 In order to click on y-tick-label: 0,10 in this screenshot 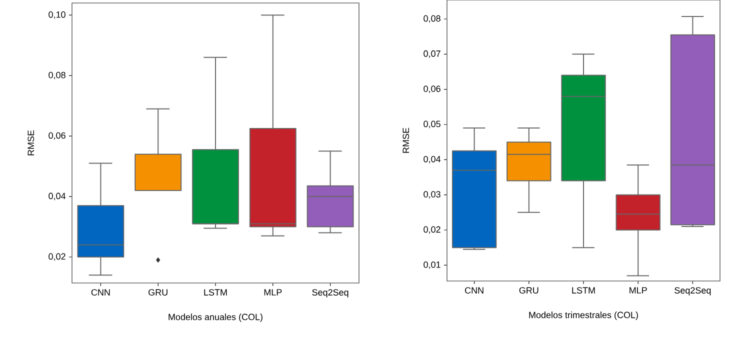, I will do `click(57, 15)`.